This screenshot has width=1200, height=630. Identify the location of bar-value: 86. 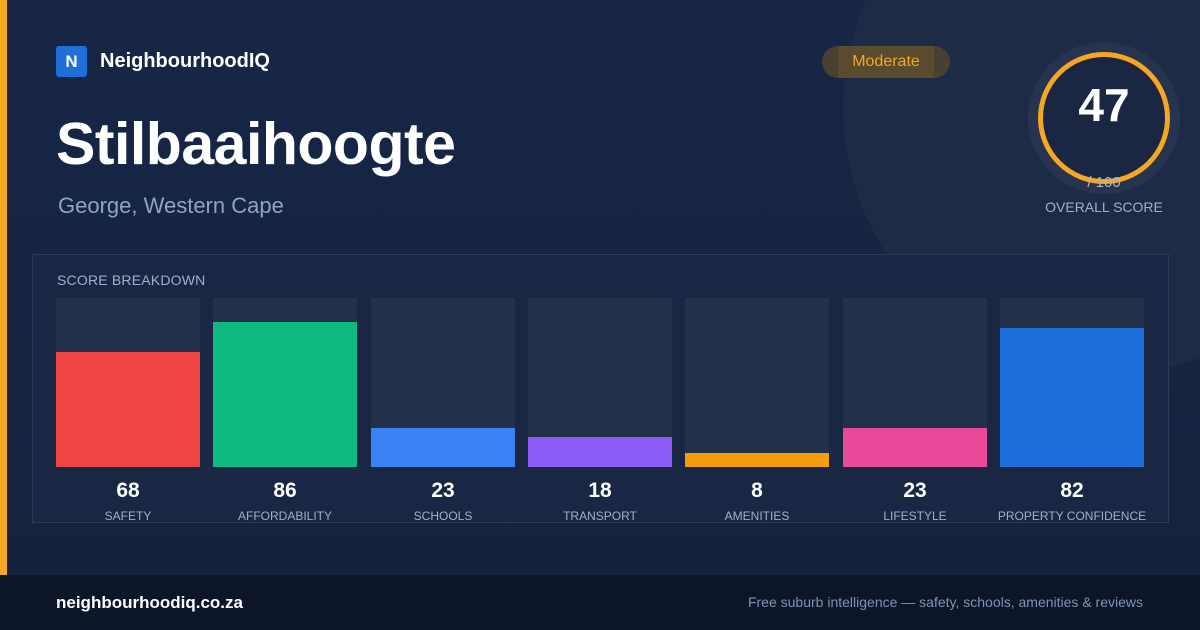
(285, 490).